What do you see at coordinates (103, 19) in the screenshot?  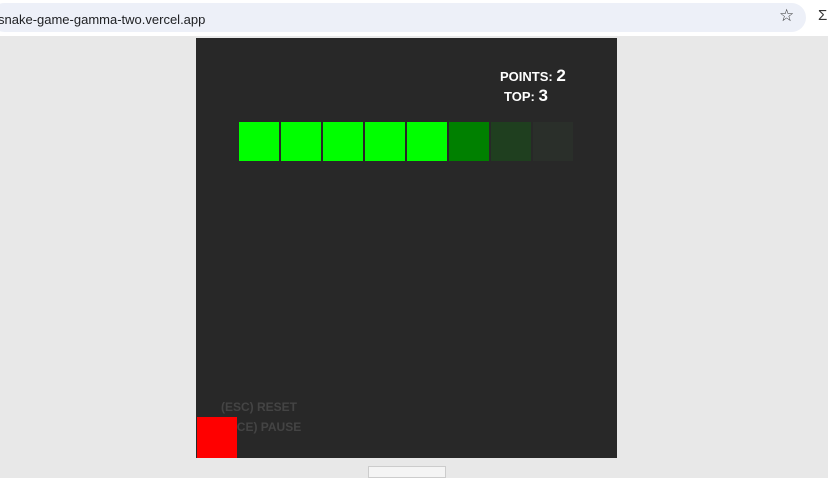 I see `url-text: snake-game-gamma-two.vercel.app` at bounding box center [103, 19].